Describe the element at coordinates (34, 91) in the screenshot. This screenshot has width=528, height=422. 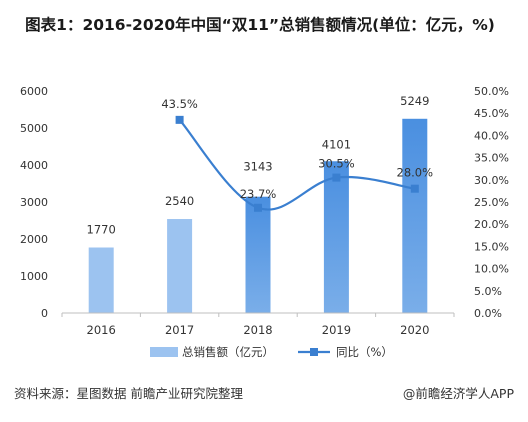
I see `y-left-tick-label: 6000` at that location.